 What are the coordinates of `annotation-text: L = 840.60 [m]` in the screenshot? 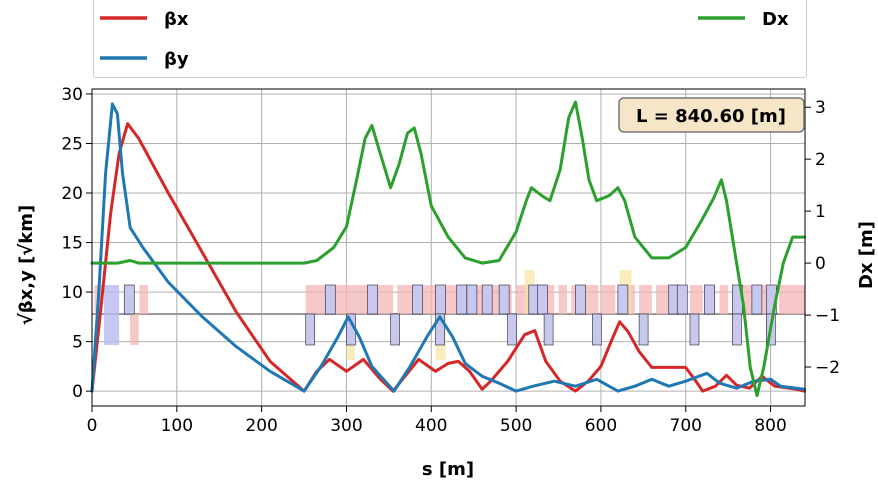 It's located at (711, 116).